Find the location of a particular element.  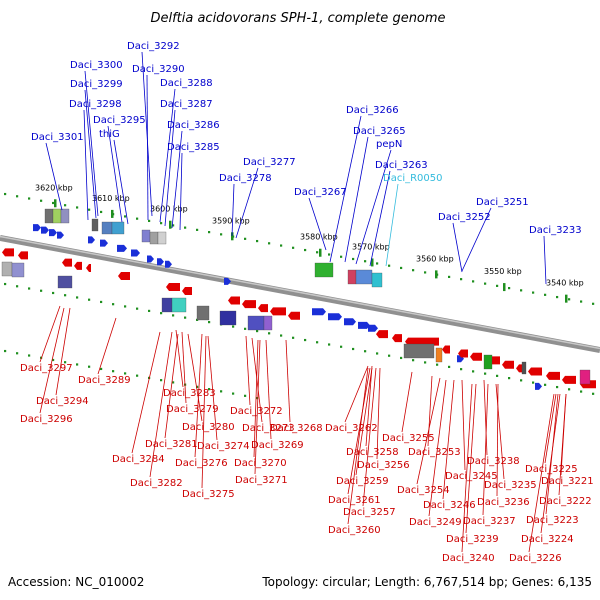

scale-tick-label: 3560 kbp is located at coordinates (435, 258).